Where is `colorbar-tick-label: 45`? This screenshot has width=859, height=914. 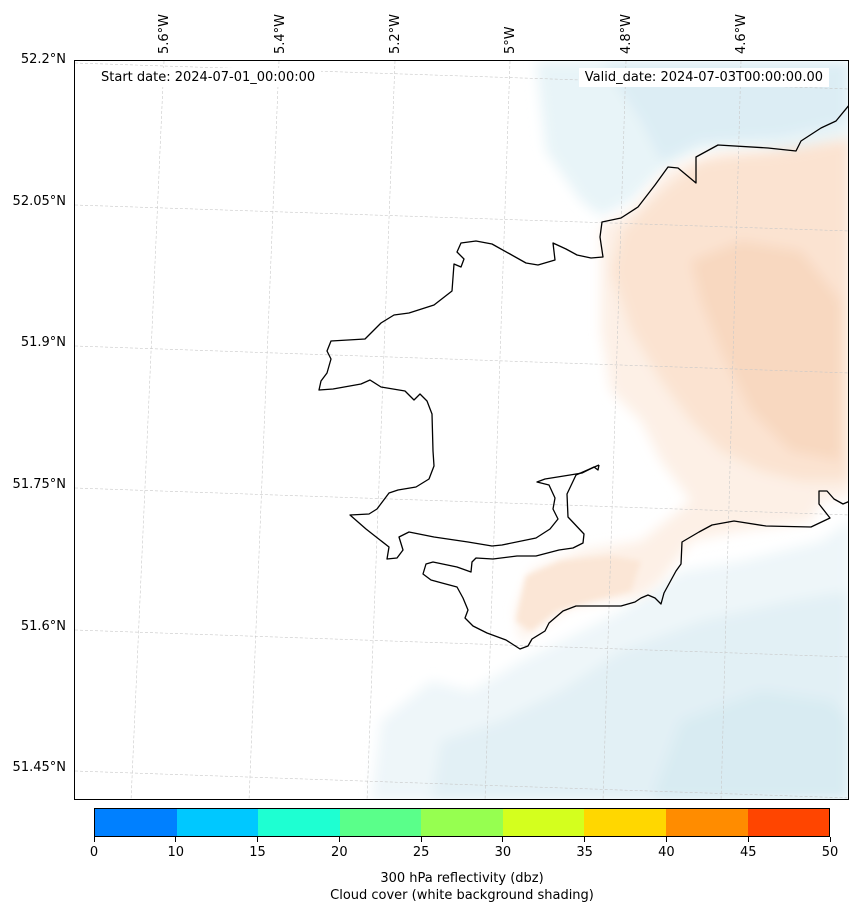 colorbar-tick-label: 45 is located at coordinates (748, 852).